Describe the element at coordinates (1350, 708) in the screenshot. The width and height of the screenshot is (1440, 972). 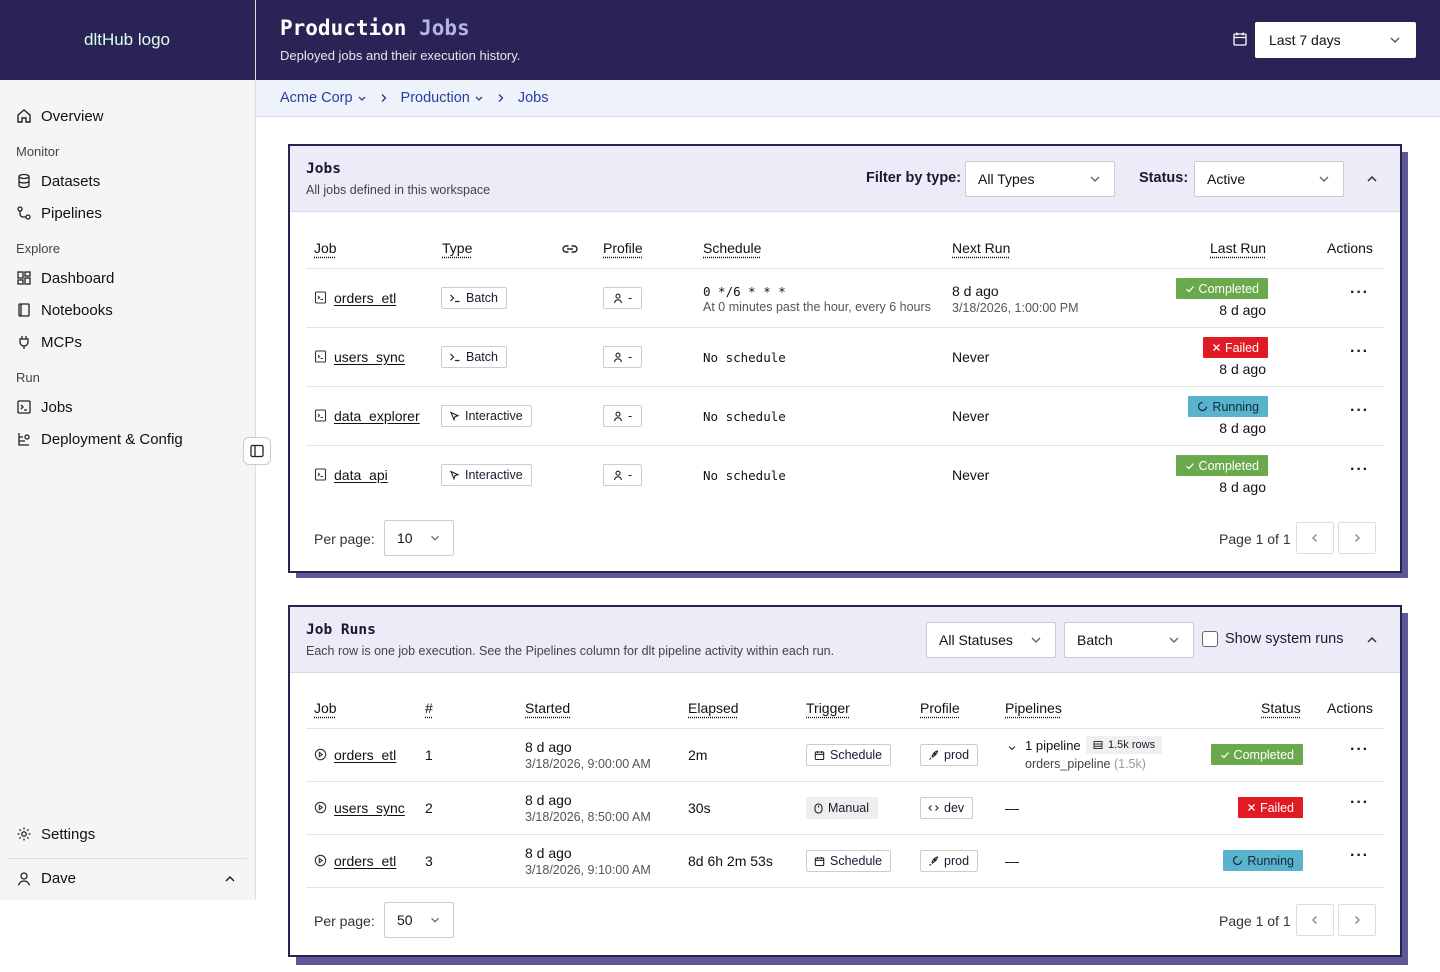
I see `col-actions: Actions` at that location.